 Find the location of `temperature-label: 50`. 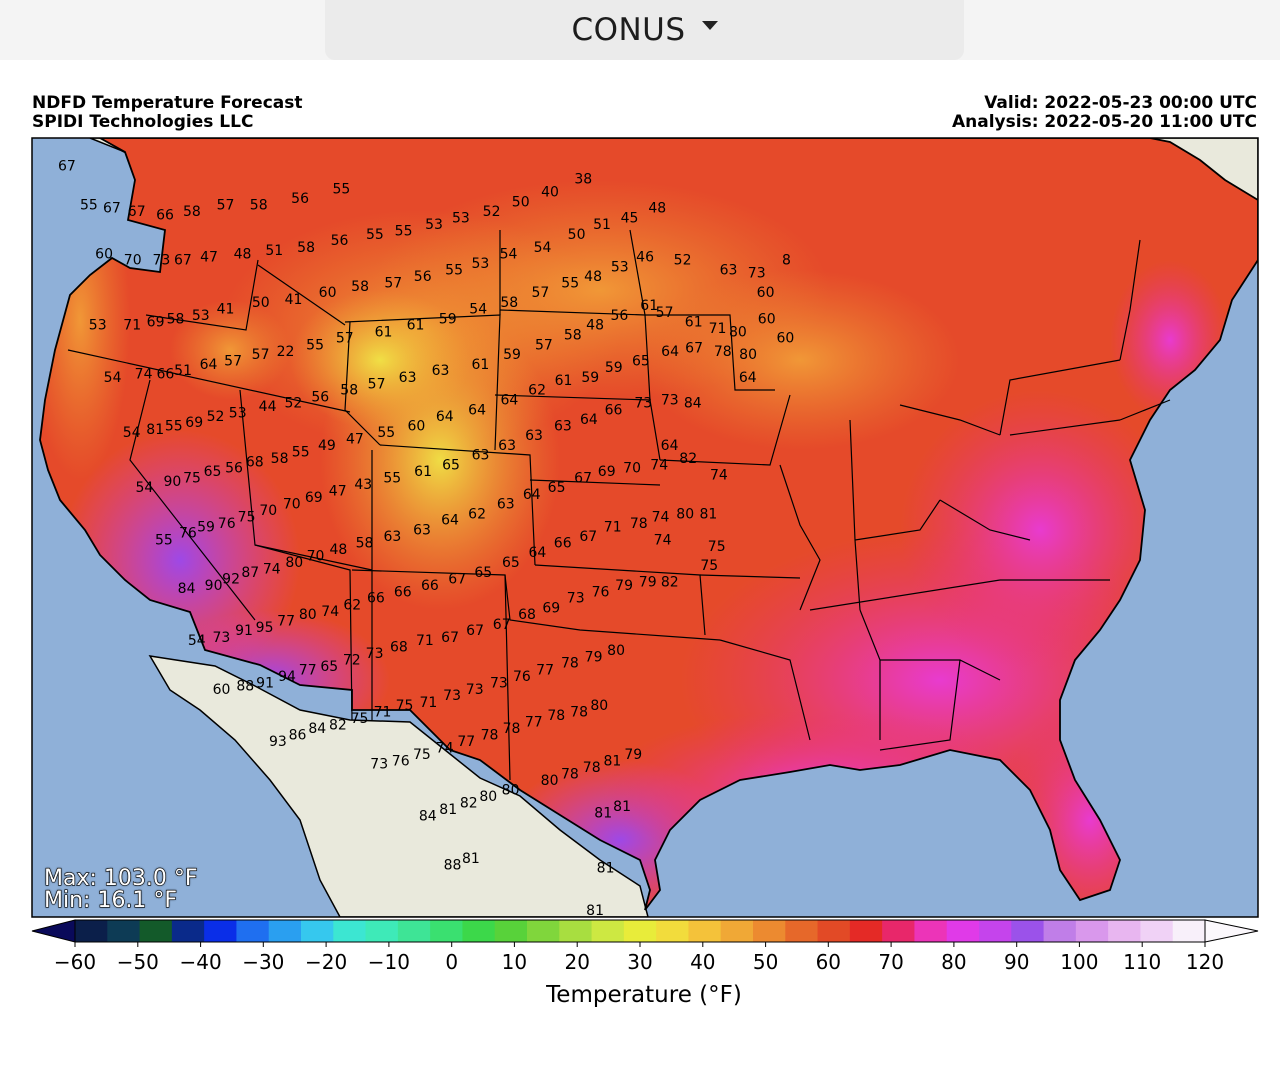

temperature-label: 50 is located at coordinates (261, 303).